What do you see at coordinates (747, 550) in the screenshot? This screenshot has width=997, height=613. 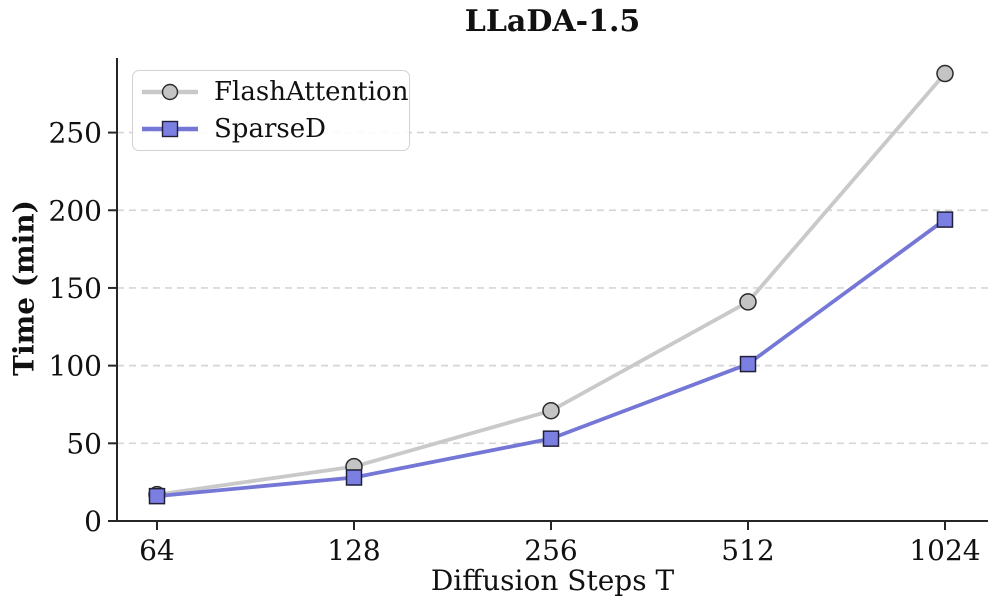 I see `x-tick-label: 512` at bounding box center [747, 550].